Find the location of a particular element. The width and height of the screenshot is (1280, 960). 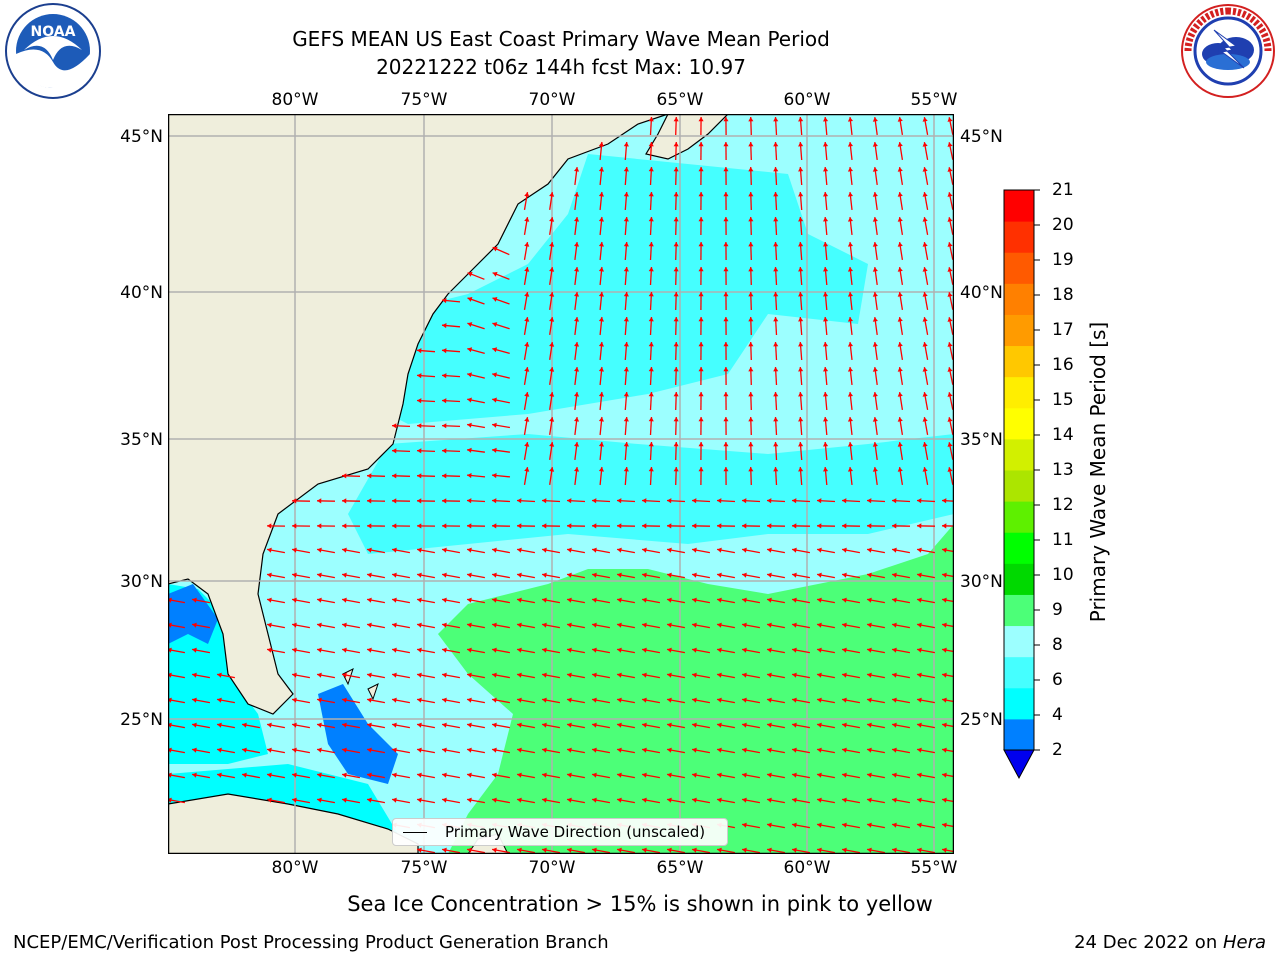

x-tick-top: 75°W is located at coordinates (424, 100).